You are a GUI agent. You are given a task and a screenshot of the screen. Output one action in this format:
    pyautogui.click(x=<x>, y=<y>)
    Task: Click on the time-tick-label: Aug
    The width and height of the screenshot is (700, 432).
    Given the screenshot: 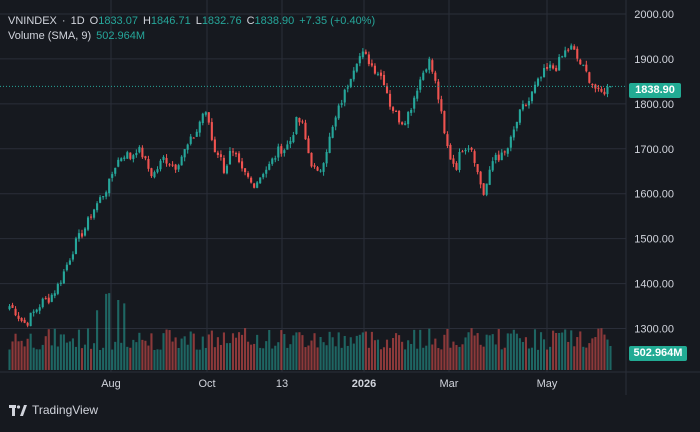 What is the action you would take?
    pyautogui.click(x=111, y=384)
    